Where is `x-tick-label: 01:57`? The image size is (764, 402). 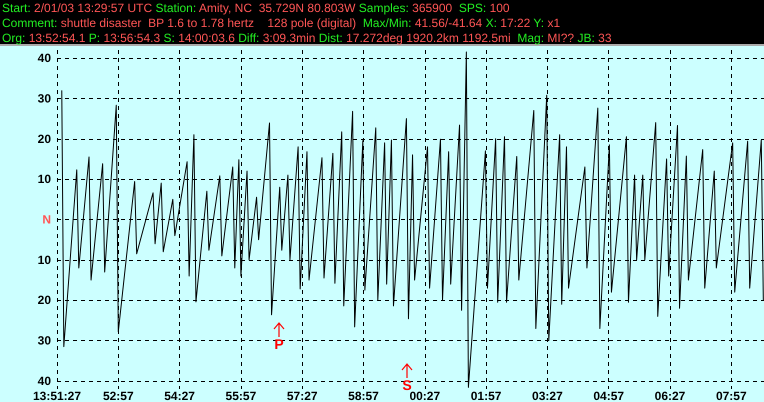
x-tick-label: 01:57 is located at coordinates (486, 395).